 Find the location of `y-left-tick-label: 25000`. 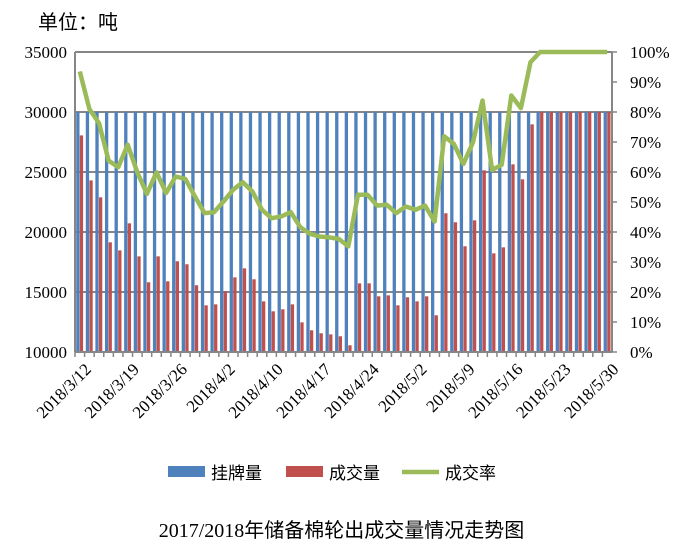

y-left-tick-label: 25000 is located at coordinates (46, 172).